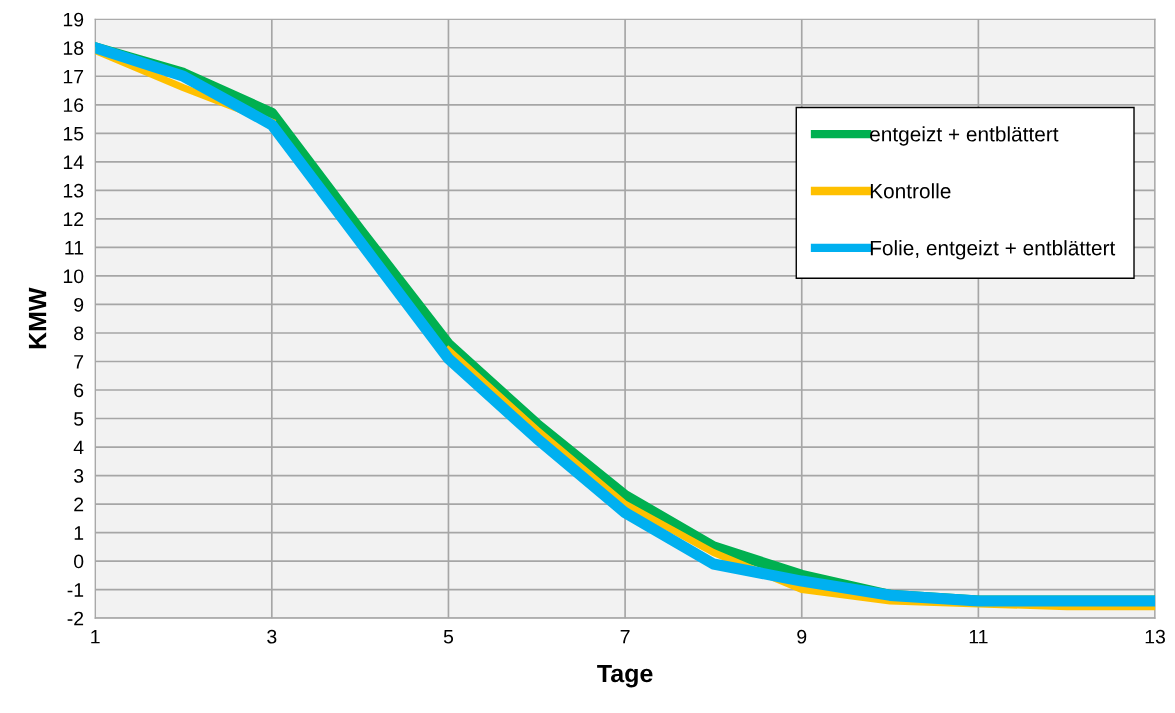 Image resolution: width=1175 pixels, height=713 pixels. Describe the element at coordinates (448, 637) in the screenshot. I see `x-tick-label: 5` at that location.